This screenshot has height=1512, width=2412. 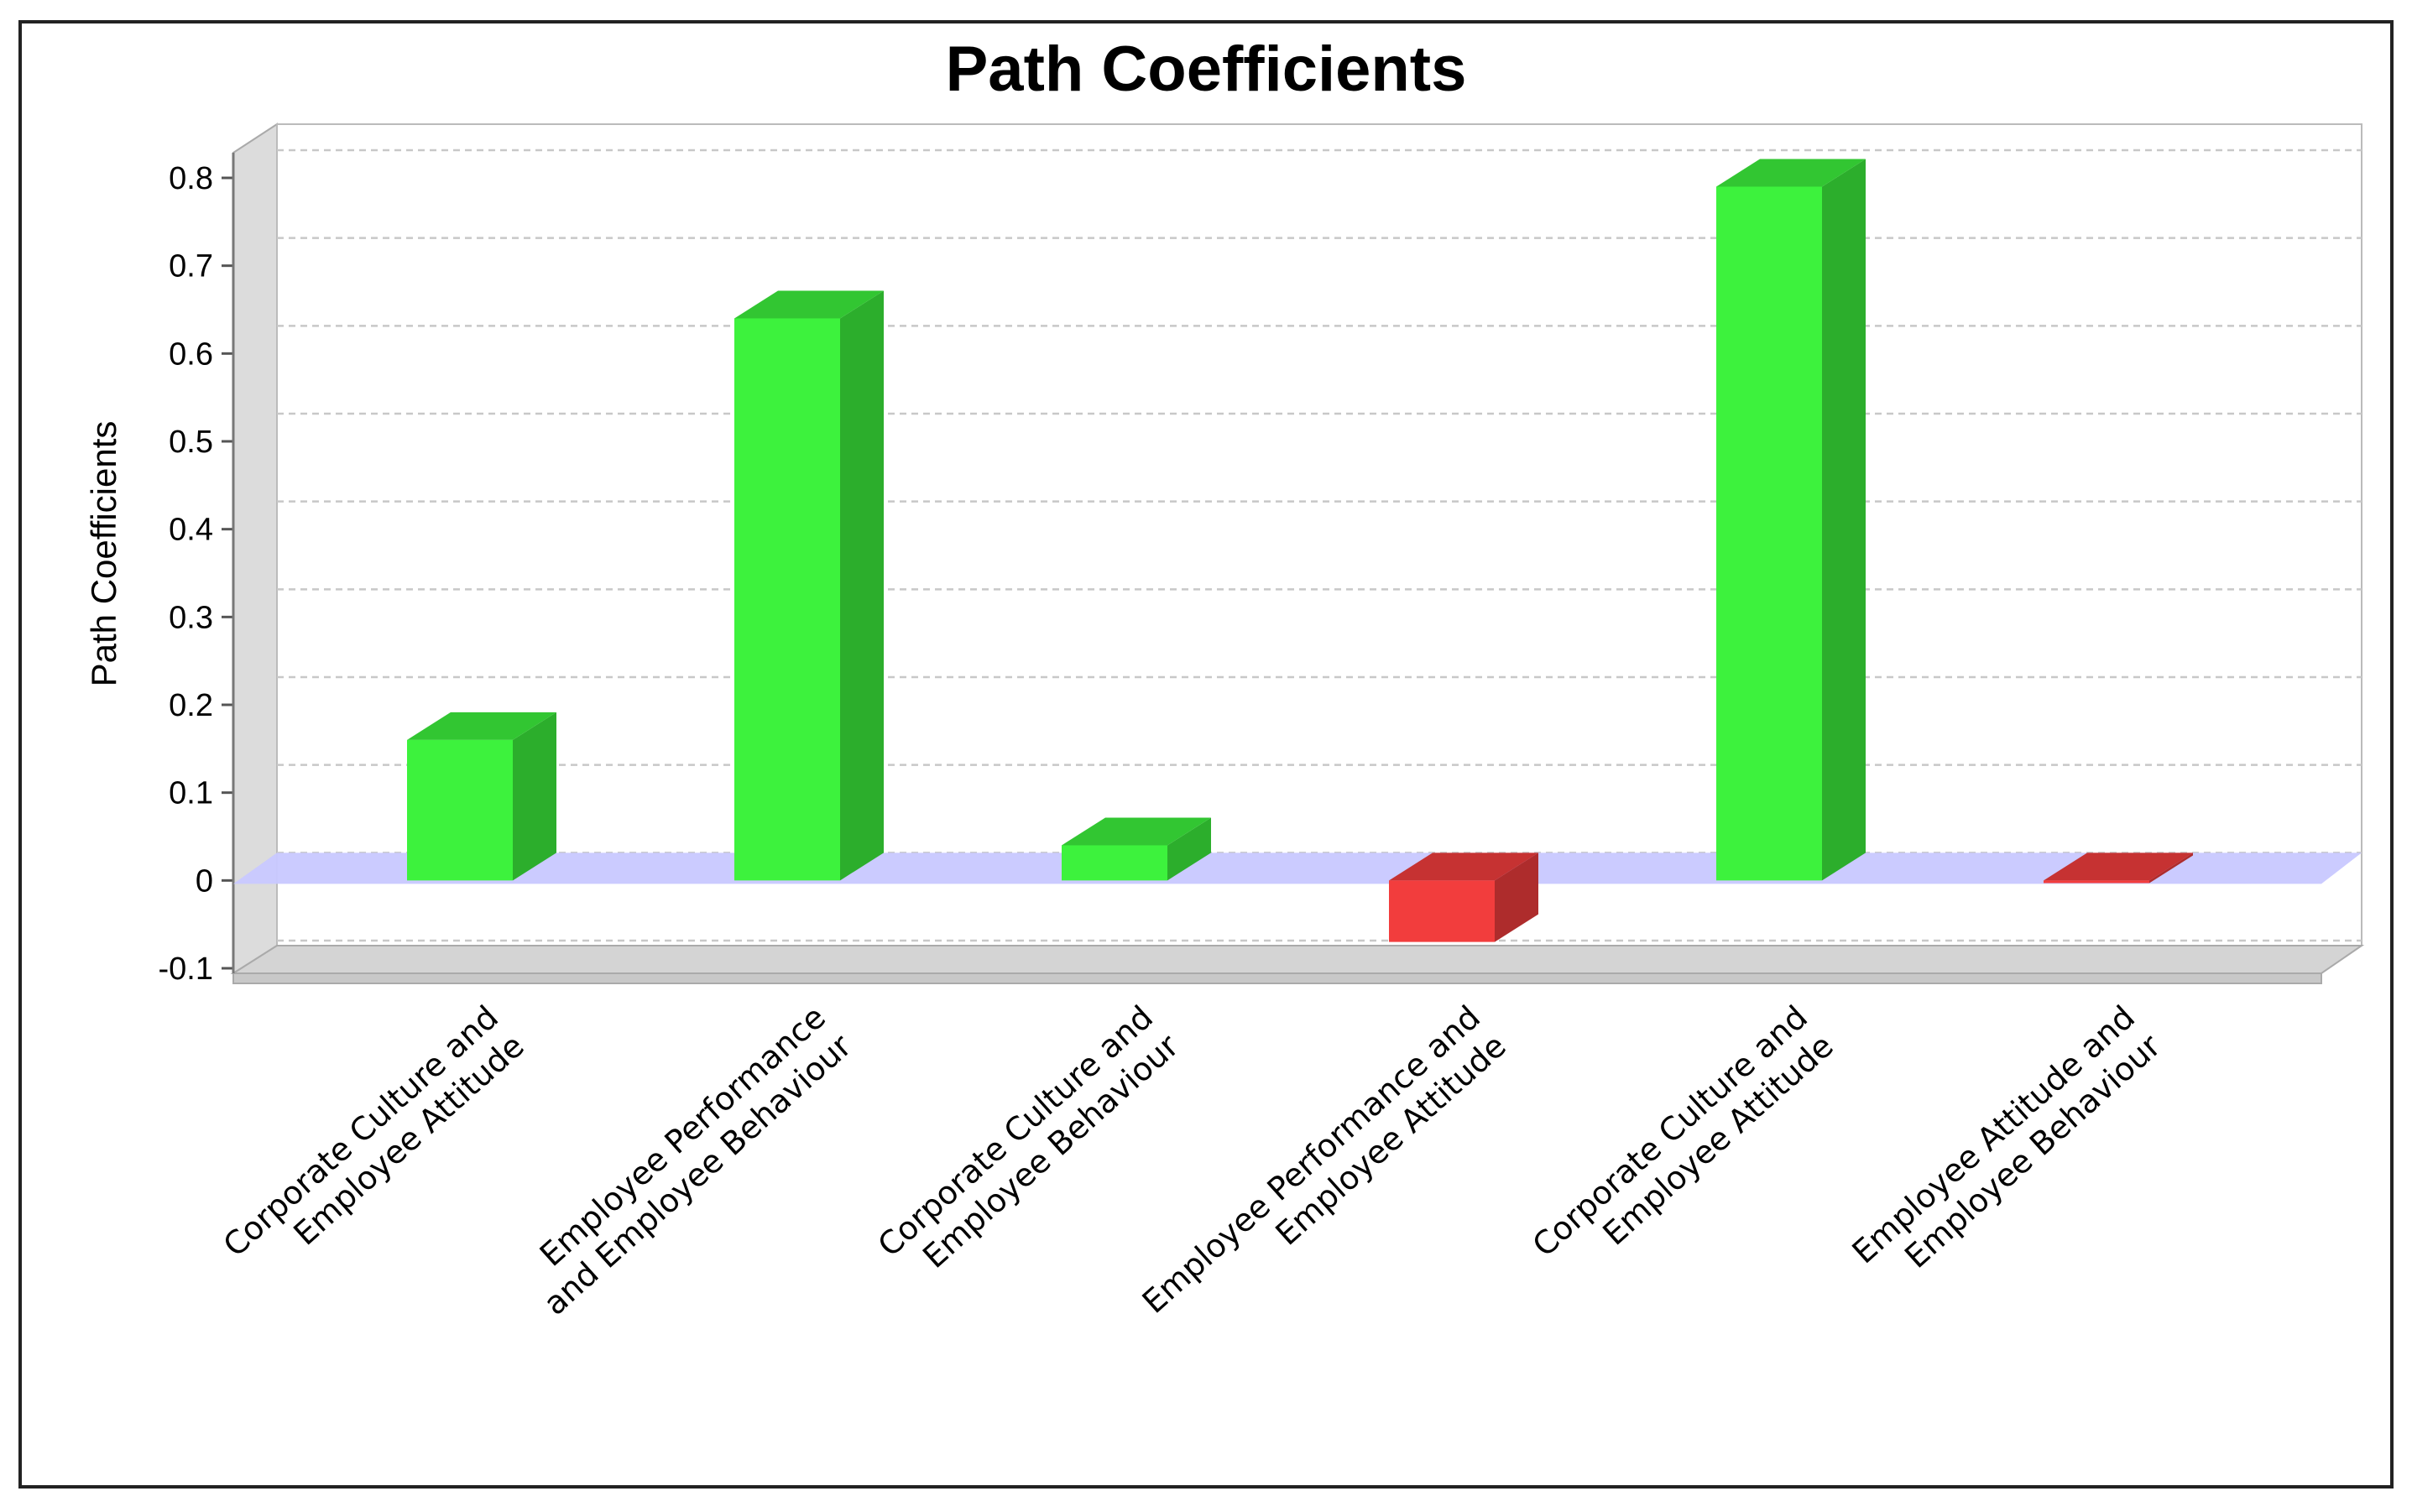 I want to click on y-tick-label: -0.1, so click(x=186, y=970).